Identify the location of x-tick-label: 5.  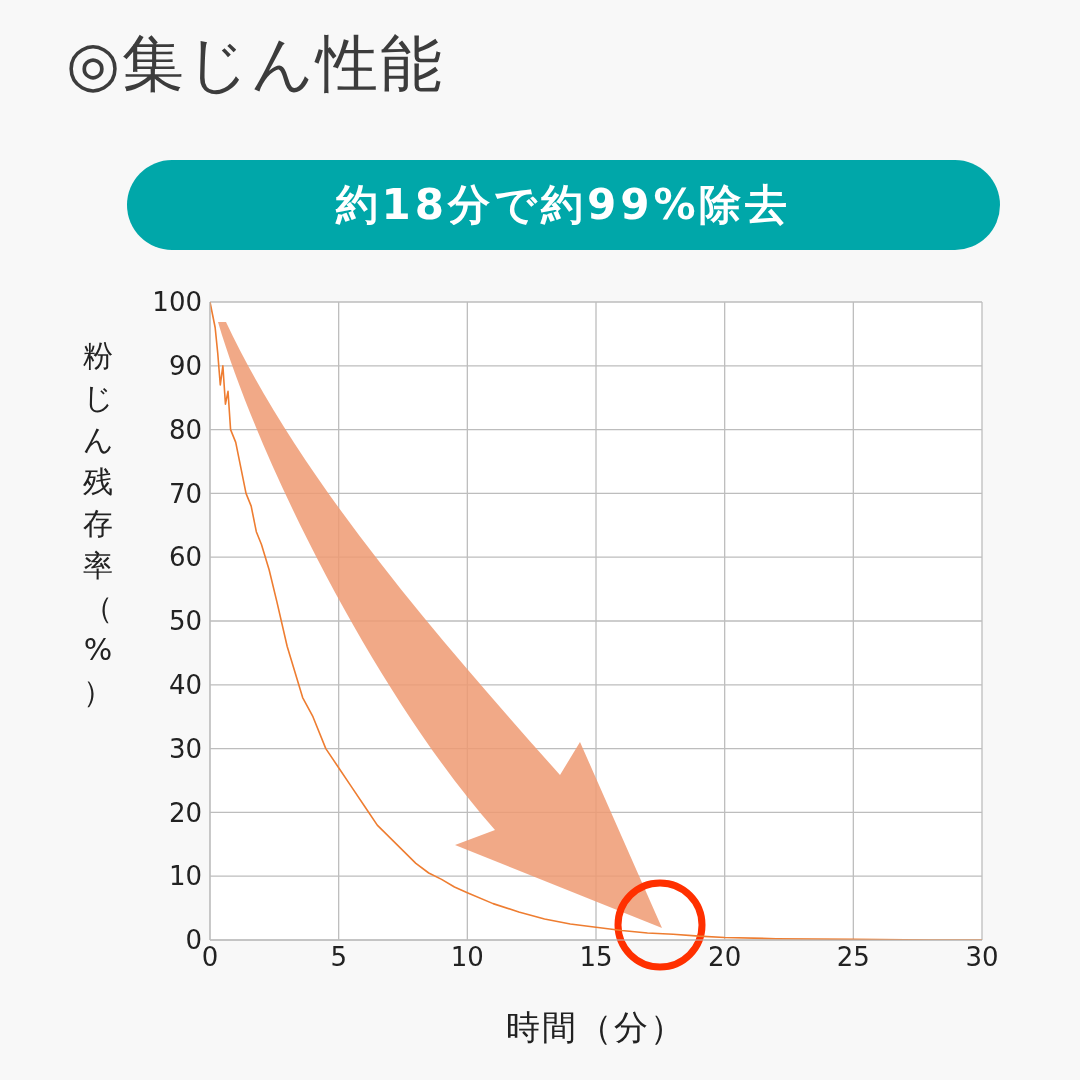
(338, 957).